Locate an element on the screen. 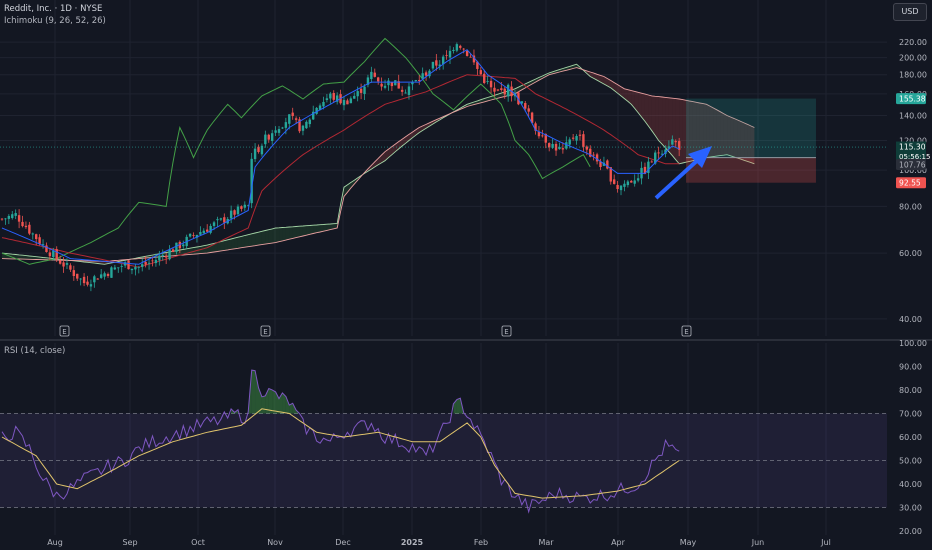  time-axis: Aug Sep Oct Nov Dec 2025 Feb Mar Apr May Jun Jul is located at coordinates (439, 542).